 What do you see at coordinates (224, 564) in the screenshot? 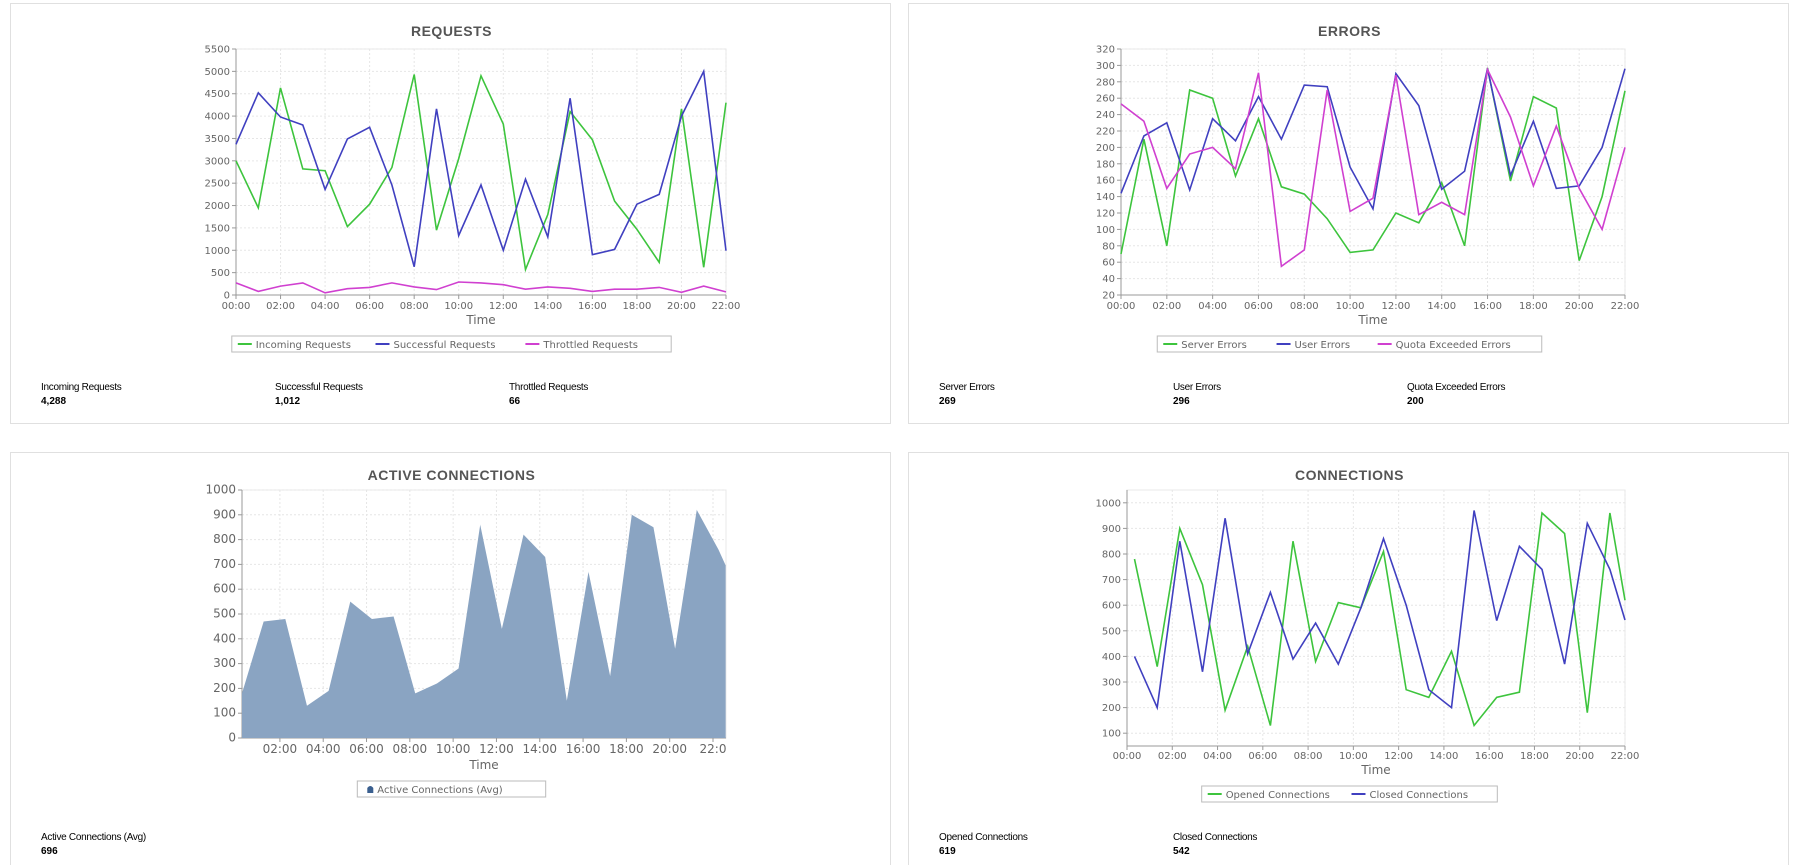
I see `y-tick-label: 700` at bounding box center [224, 564].